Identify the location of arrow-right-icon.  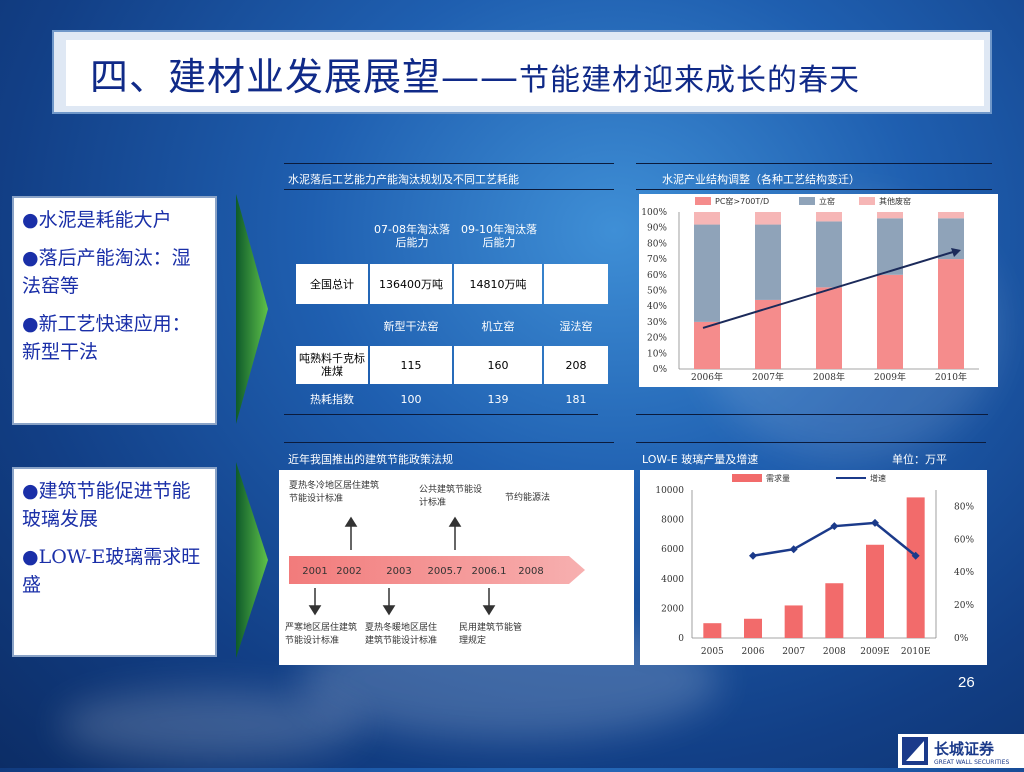
(252, 560).